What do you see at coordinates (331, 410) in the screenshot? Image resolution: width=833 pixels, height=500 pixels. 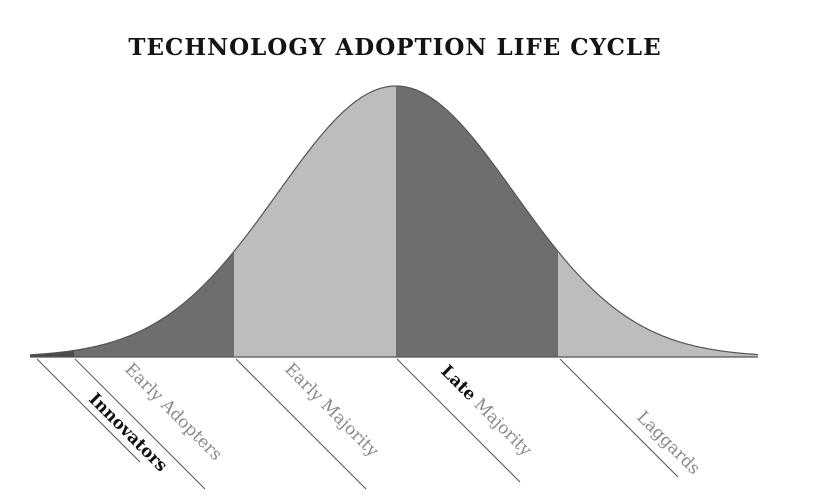 I see `label-early-majority: Early Majority` at bounding box center [331, 410].